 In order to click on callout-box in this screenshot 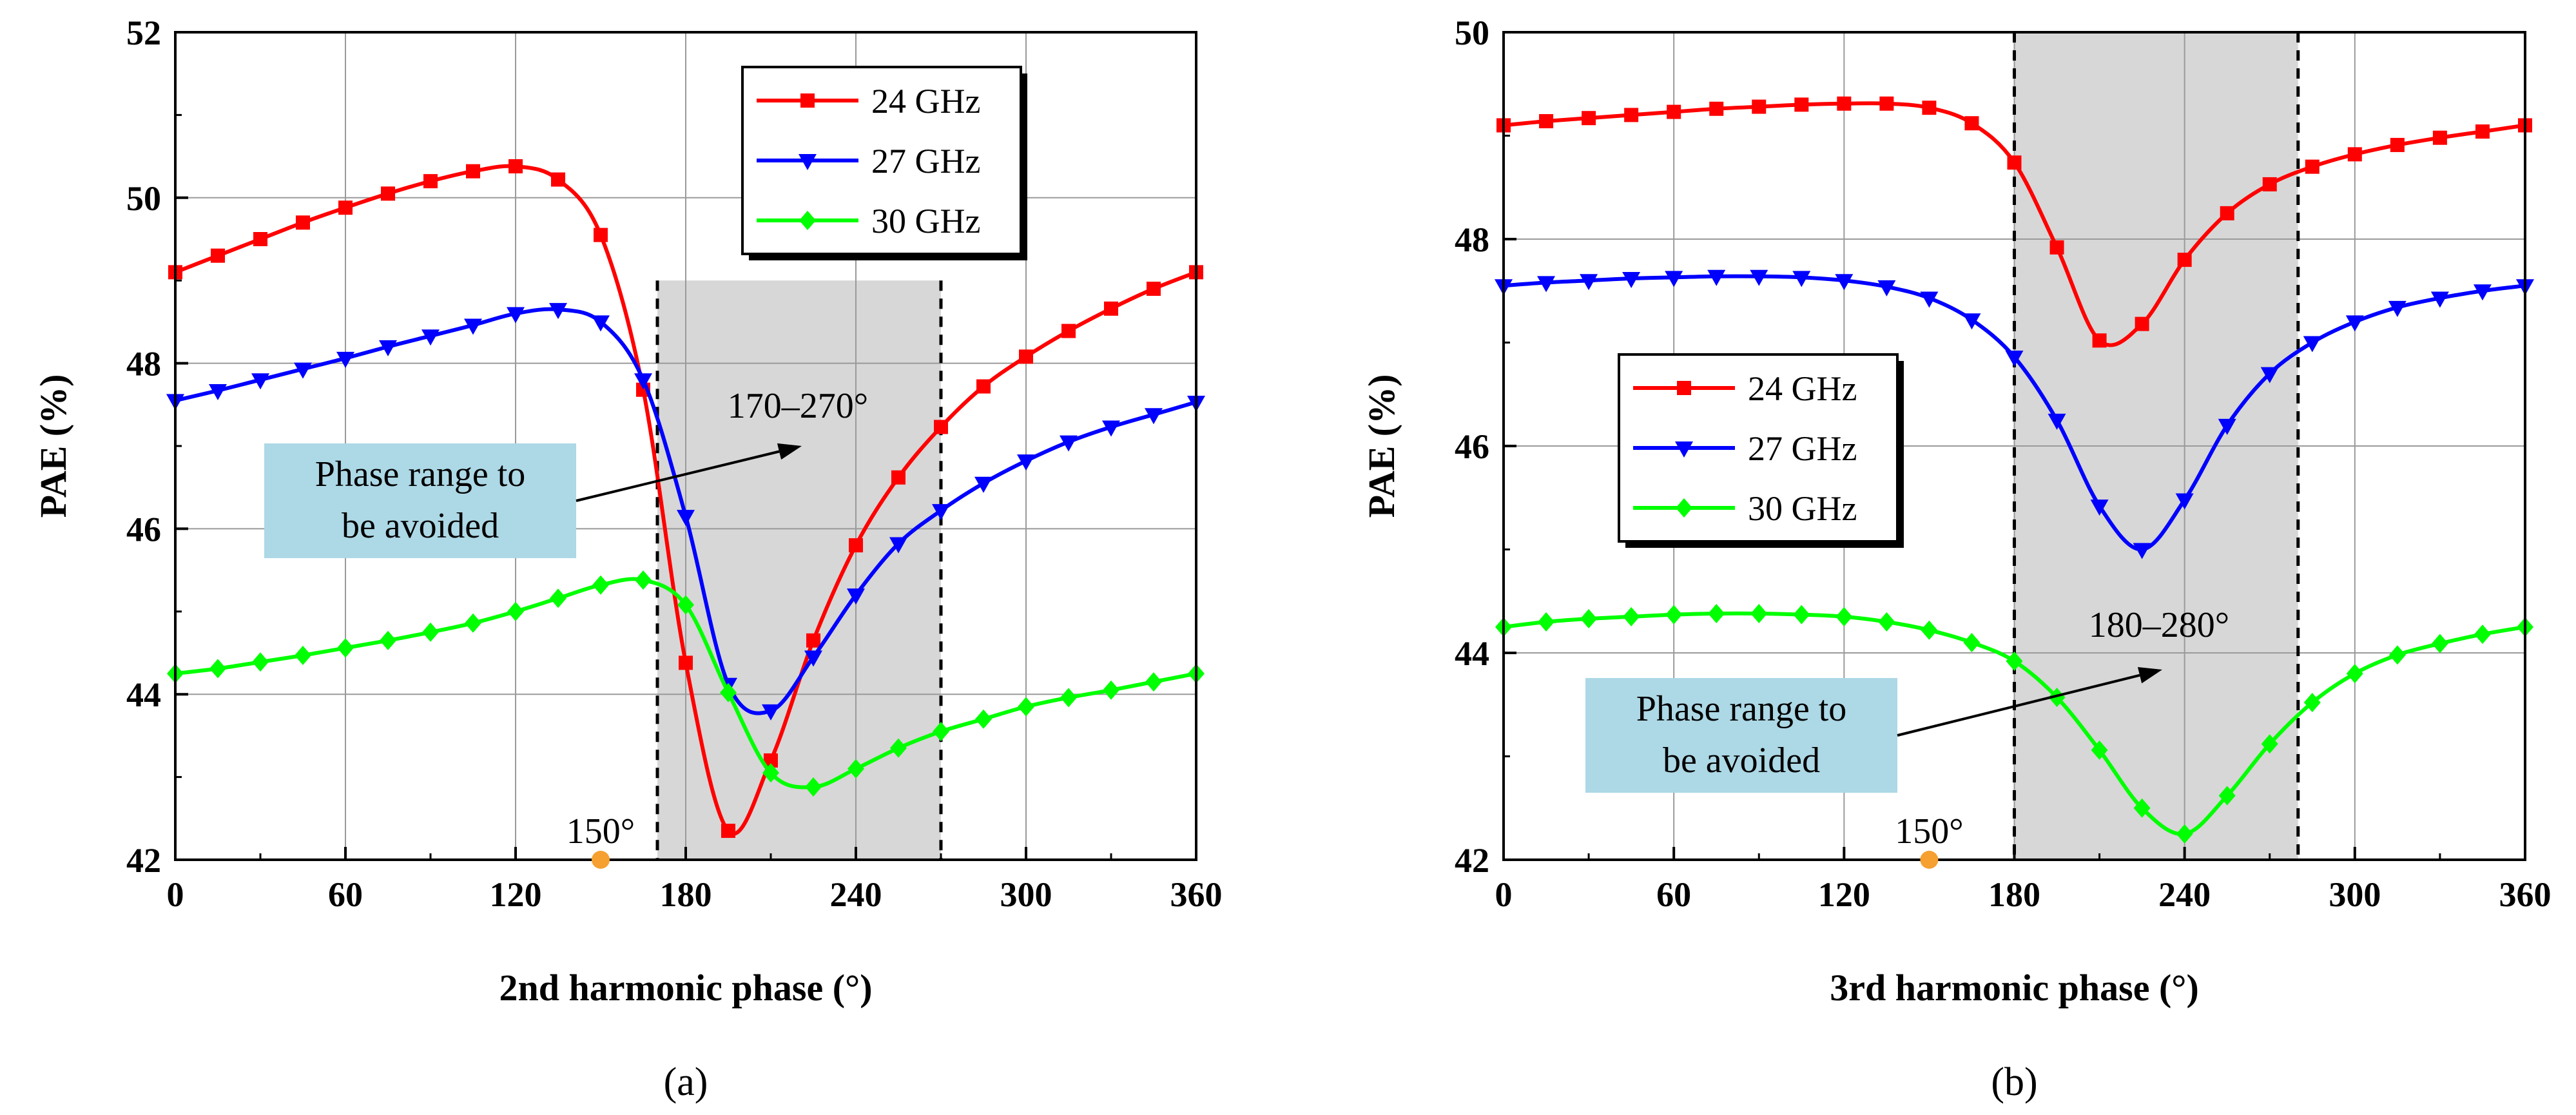, I will do `click(420, 500)`.